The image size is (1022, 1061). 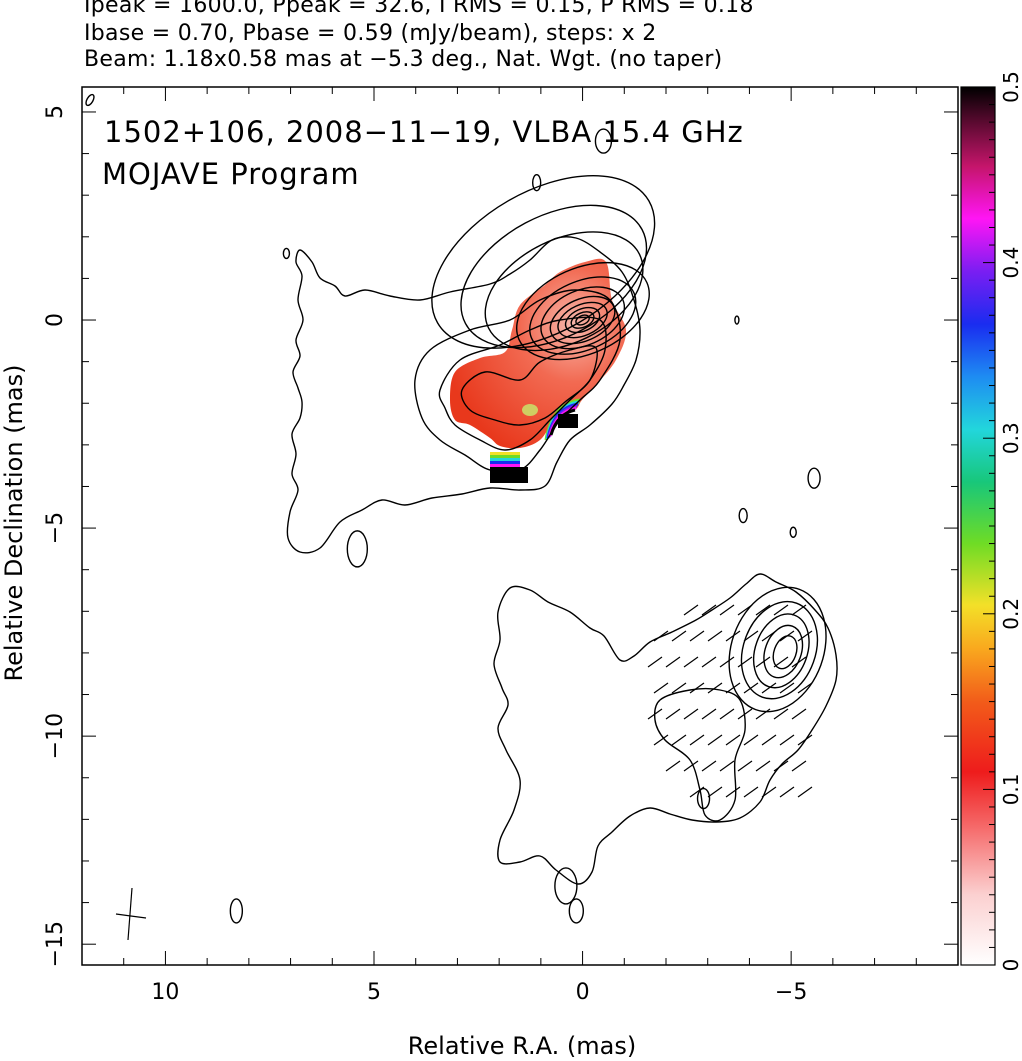 I want to click on y-tick-label: −5, so click(x=55, y=528).